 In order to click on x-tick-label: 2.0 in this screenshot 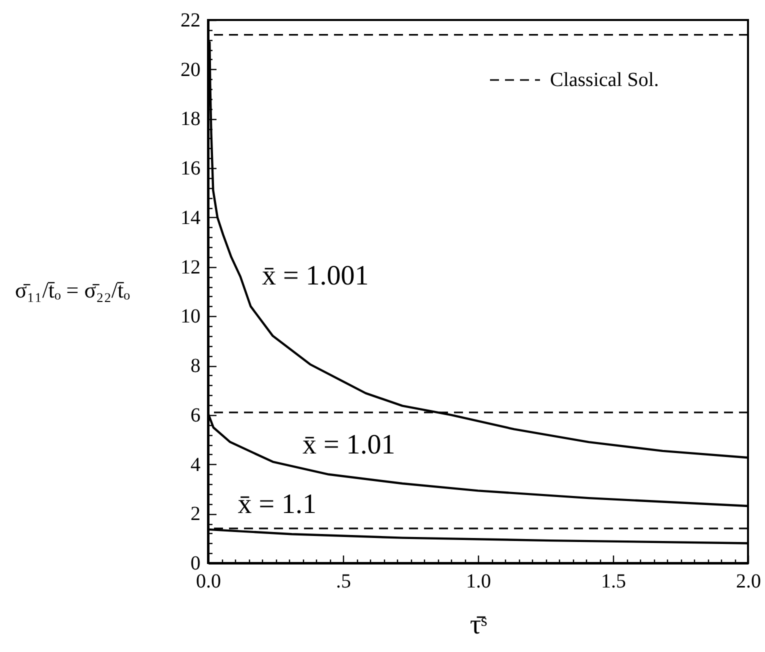, I will do `click(748, 581)`.